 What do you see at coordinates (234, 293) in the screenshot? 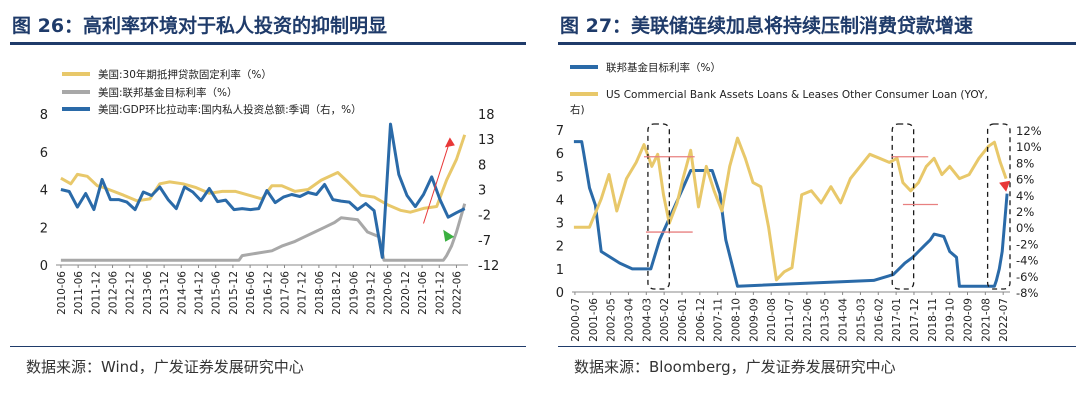
I see `x-tick-label: 2015-12` at bounding box center [234, 293].